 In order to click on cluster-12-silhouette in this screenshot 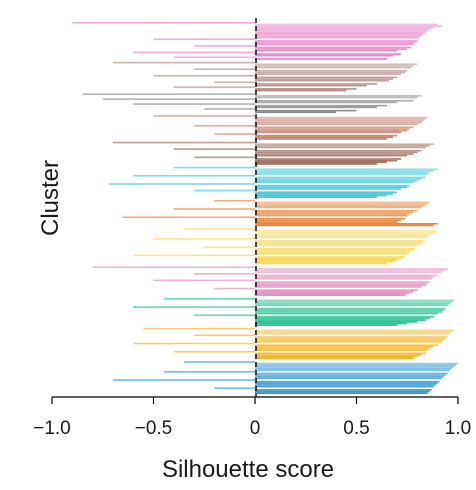, I will do `click(285, 377)`.